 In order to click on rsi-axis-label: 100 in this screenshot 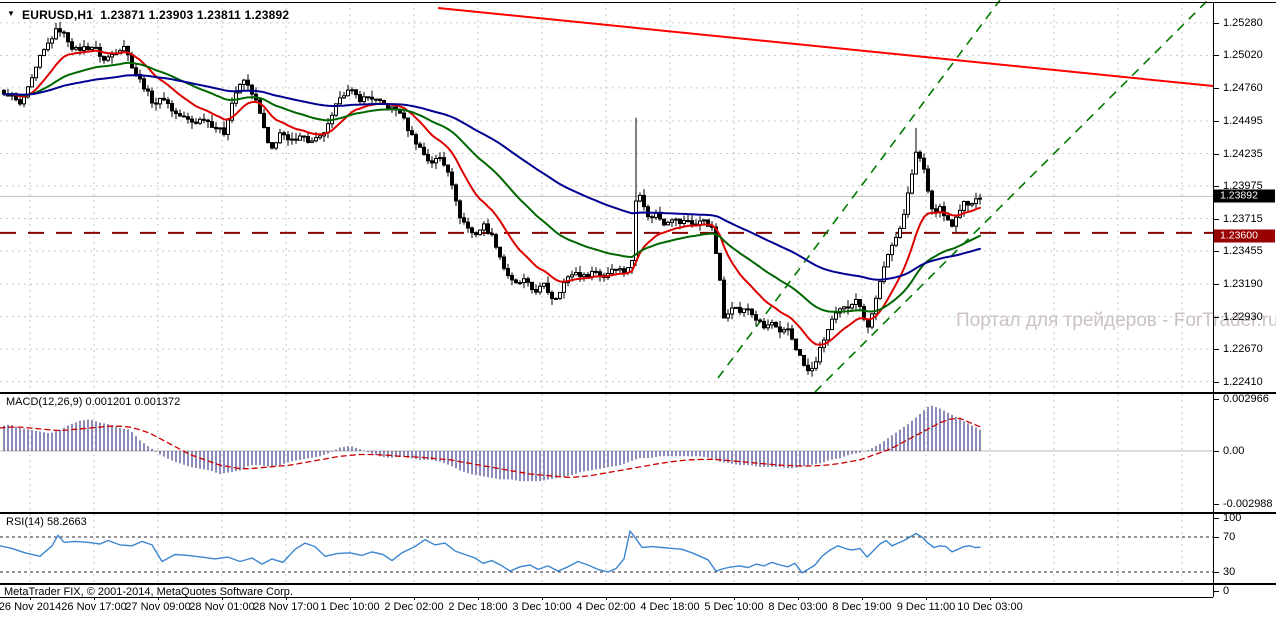, I will do `click(1232, 518)`.